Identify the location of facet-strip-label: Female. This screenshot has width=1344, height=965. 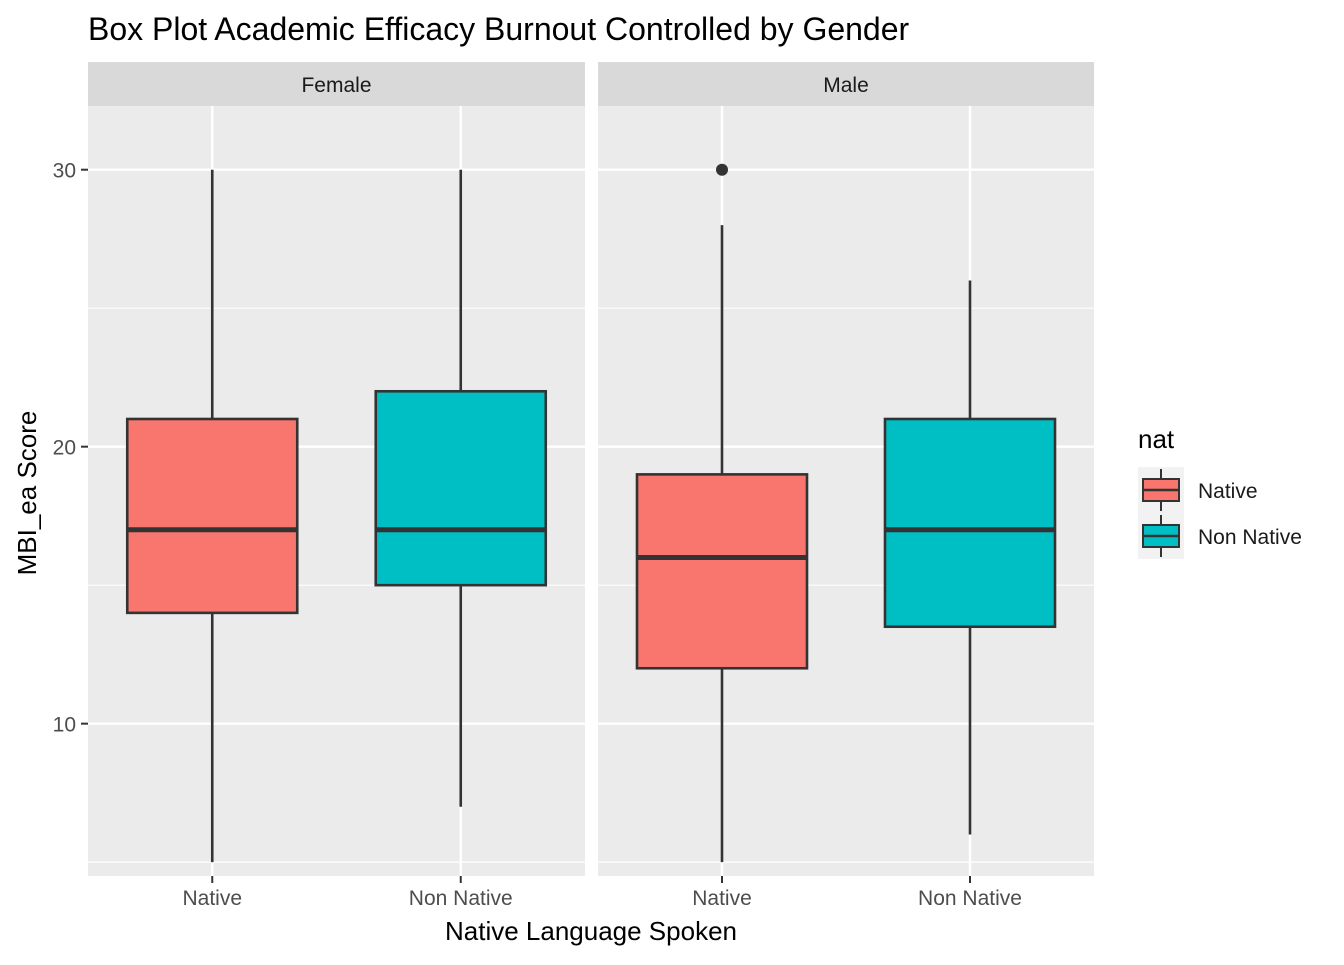
(336, 85).